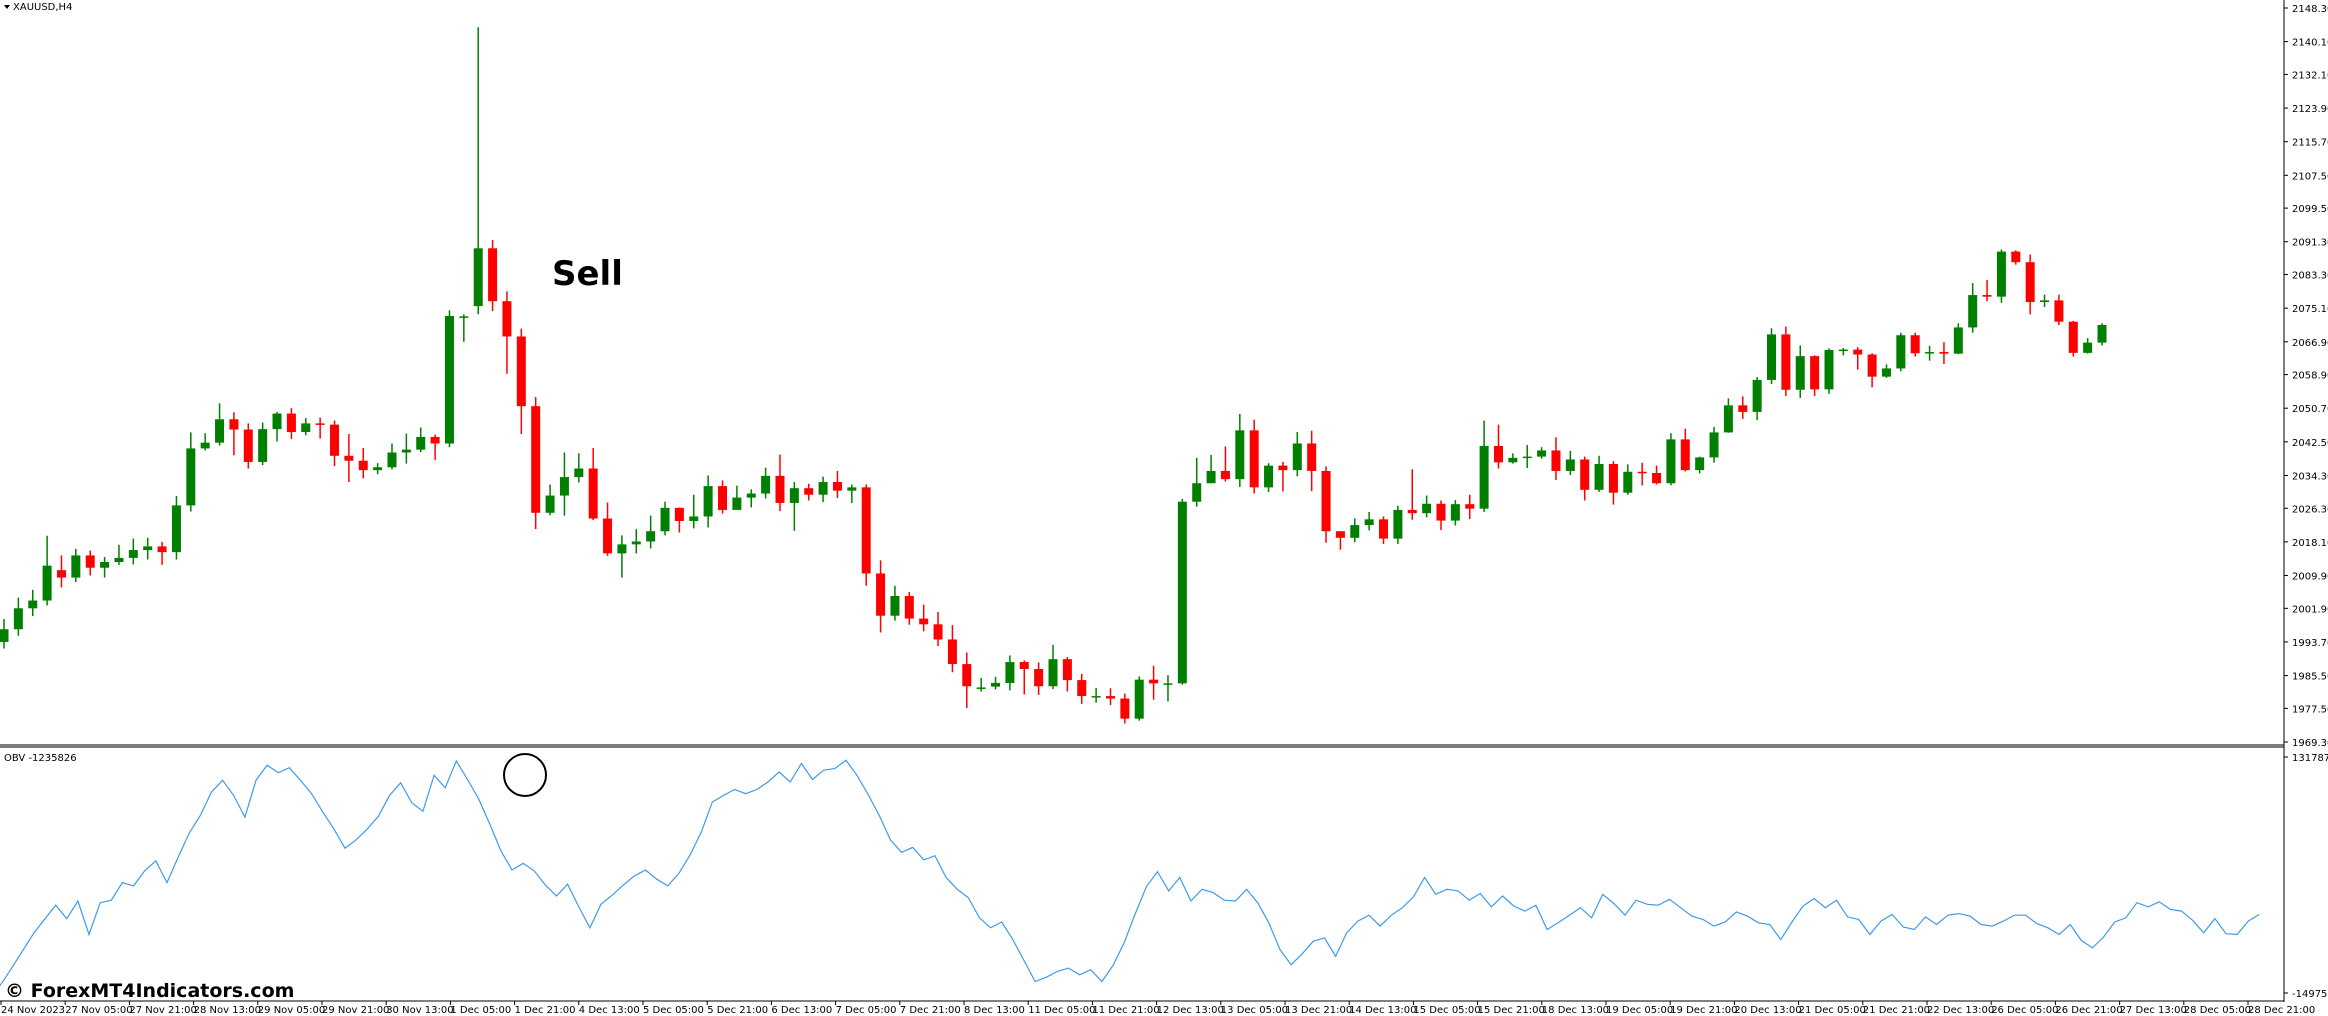 Image resolution: width=2328 pixels, height=1016 pixels. I want to click on time-tick-label: 6 Dec 13:00, so click(801, 1010).